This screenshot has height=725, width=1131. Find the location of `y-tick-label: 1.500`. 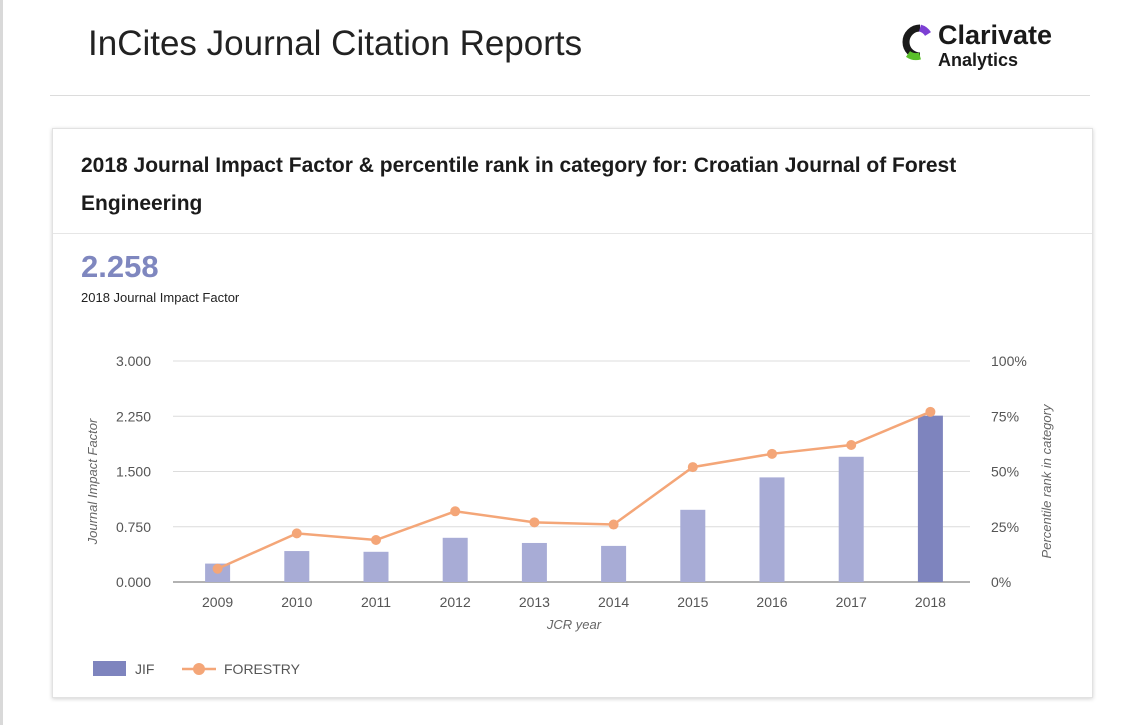

y-tick-label: 1.500 is located at coordinates (133, 472).